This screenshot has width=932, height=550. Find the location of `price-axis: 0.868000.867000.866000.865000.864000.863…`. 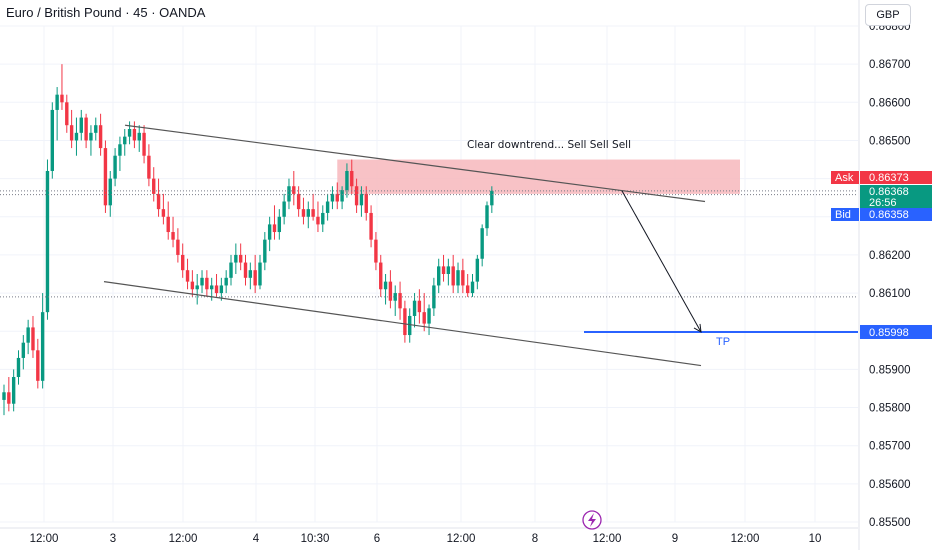

price-axis: 0.868000.867000.866000.865000.864000.863… is located at coordinates (884, 275).